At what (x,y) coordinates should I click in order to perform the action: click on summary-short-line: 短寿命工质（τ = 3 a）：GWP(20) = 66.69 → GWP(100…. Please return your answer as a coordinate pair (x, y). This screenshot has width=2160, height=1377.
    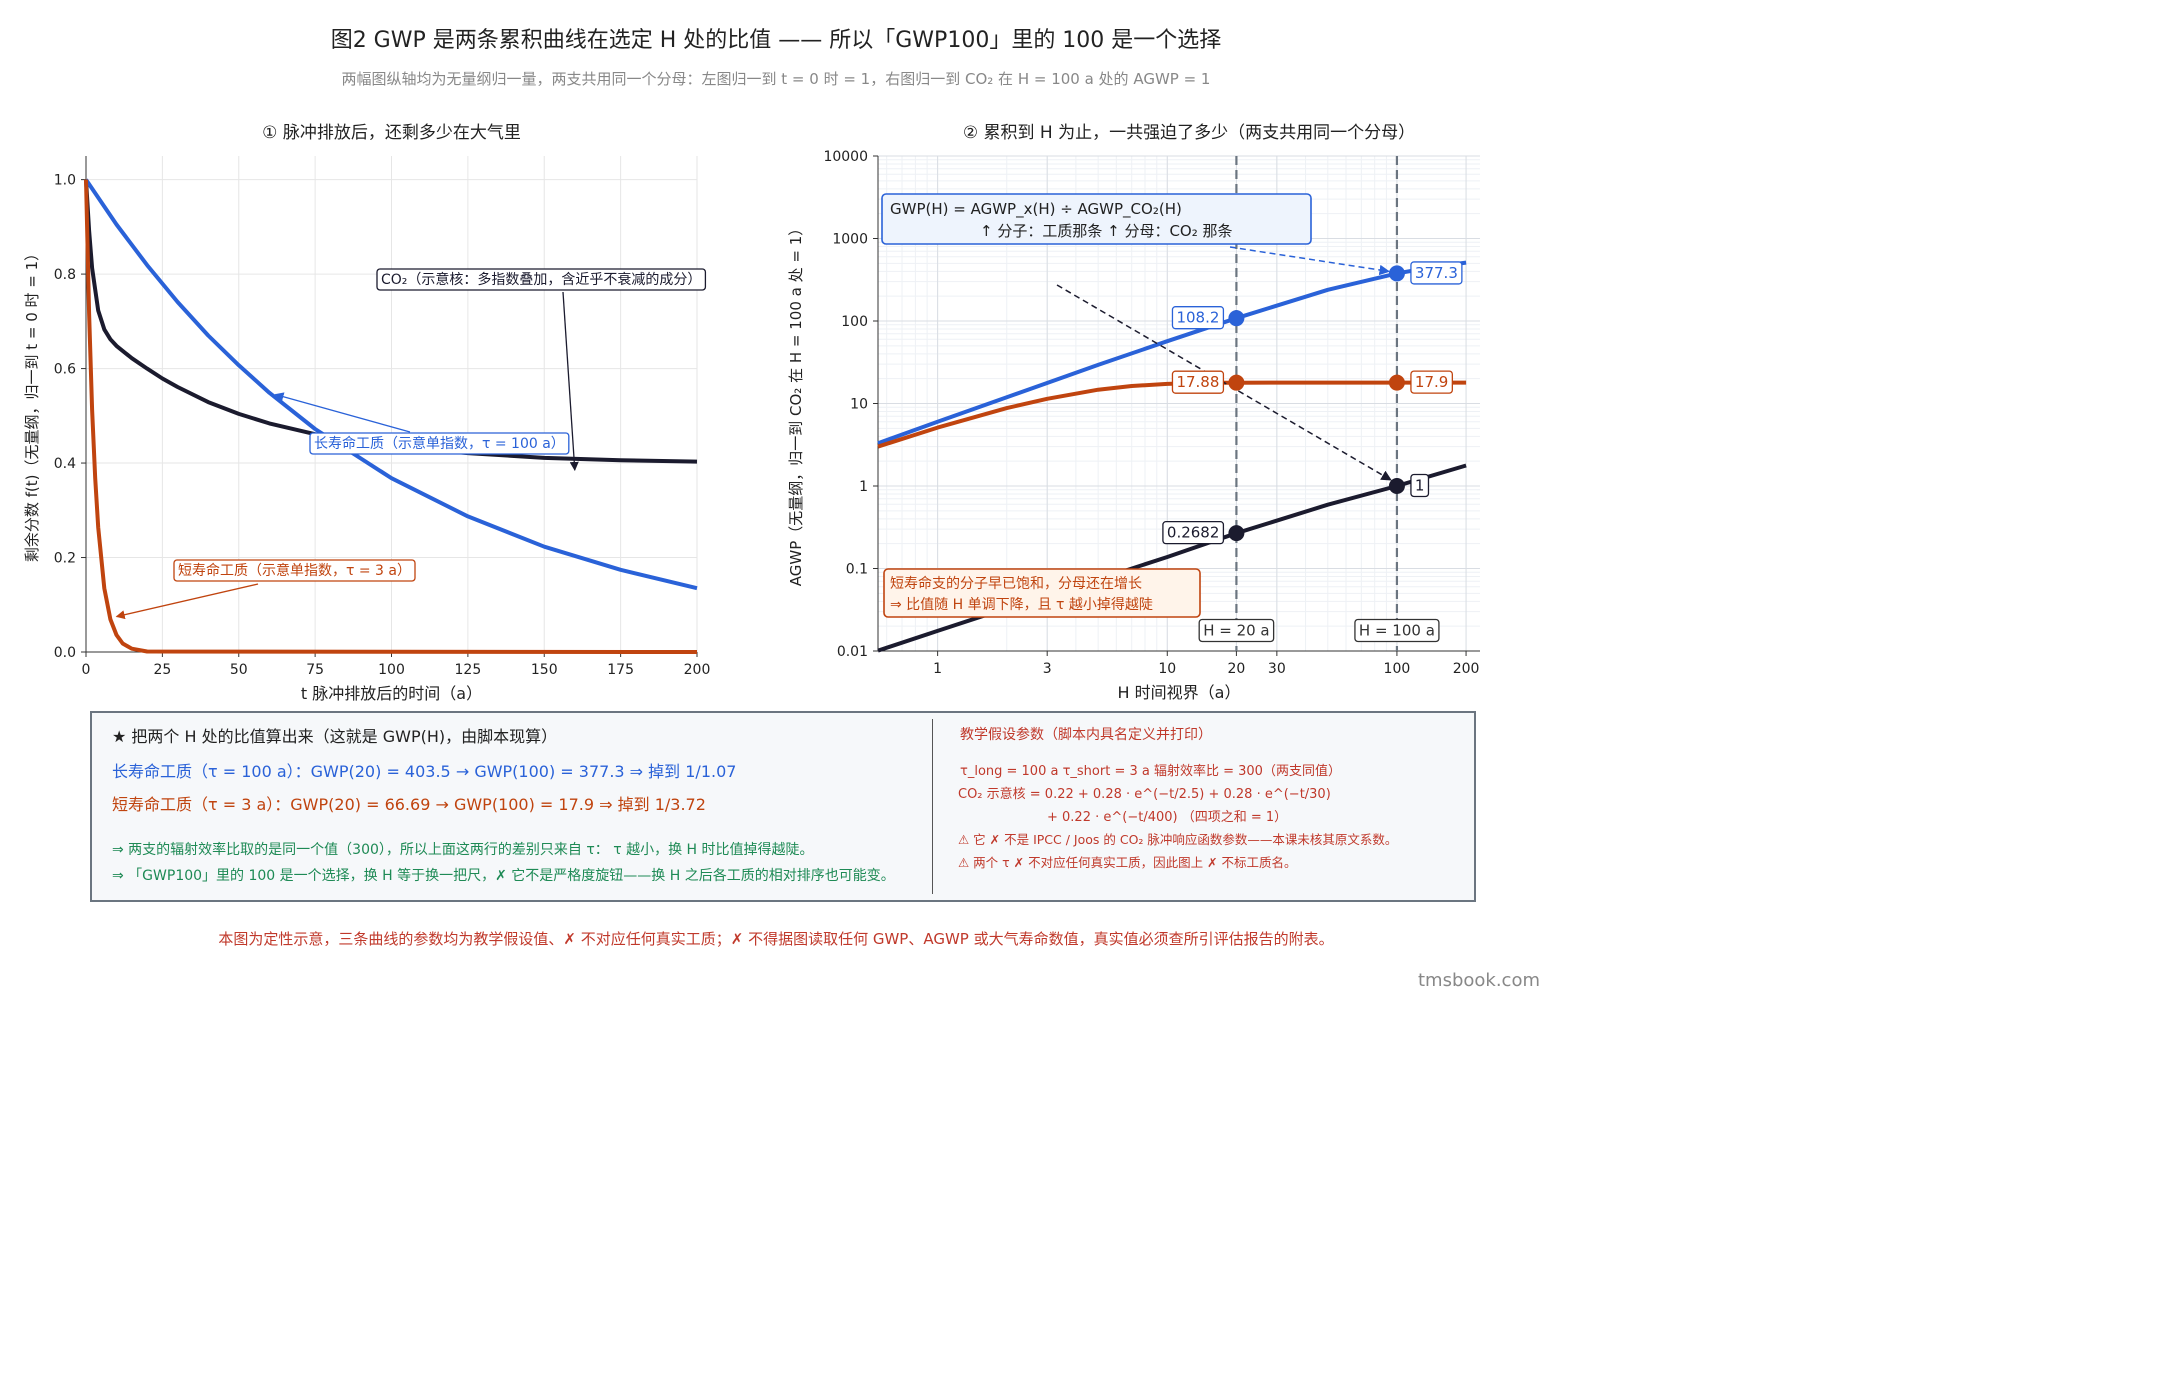
    Looking at the image, I should click on (409, 804).